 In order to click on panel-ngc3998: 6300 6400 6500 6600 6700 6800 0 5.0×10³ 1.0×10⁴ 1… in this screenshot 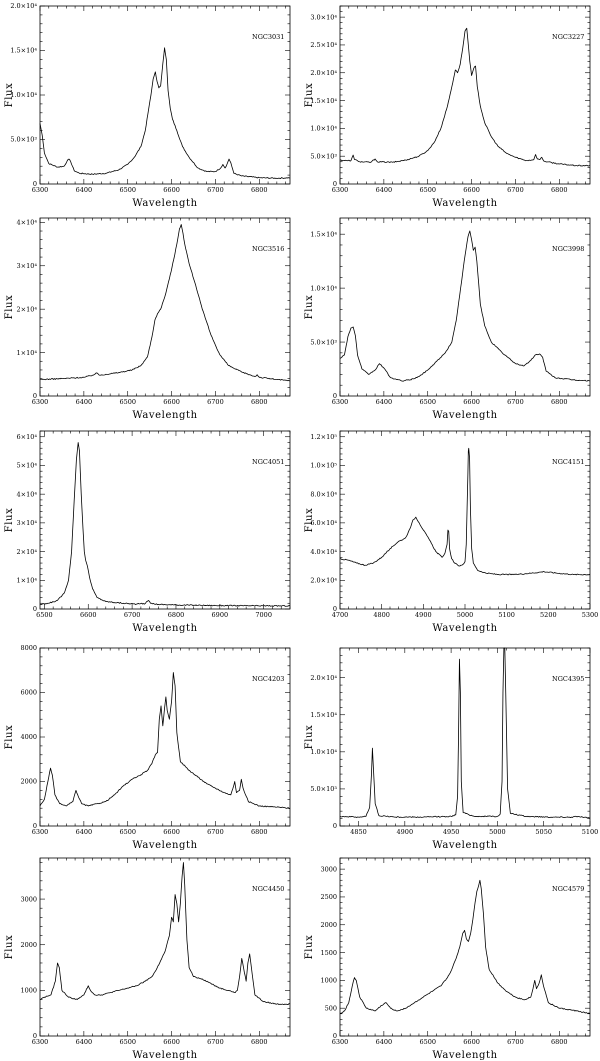, I will do `click(447, 319)`.